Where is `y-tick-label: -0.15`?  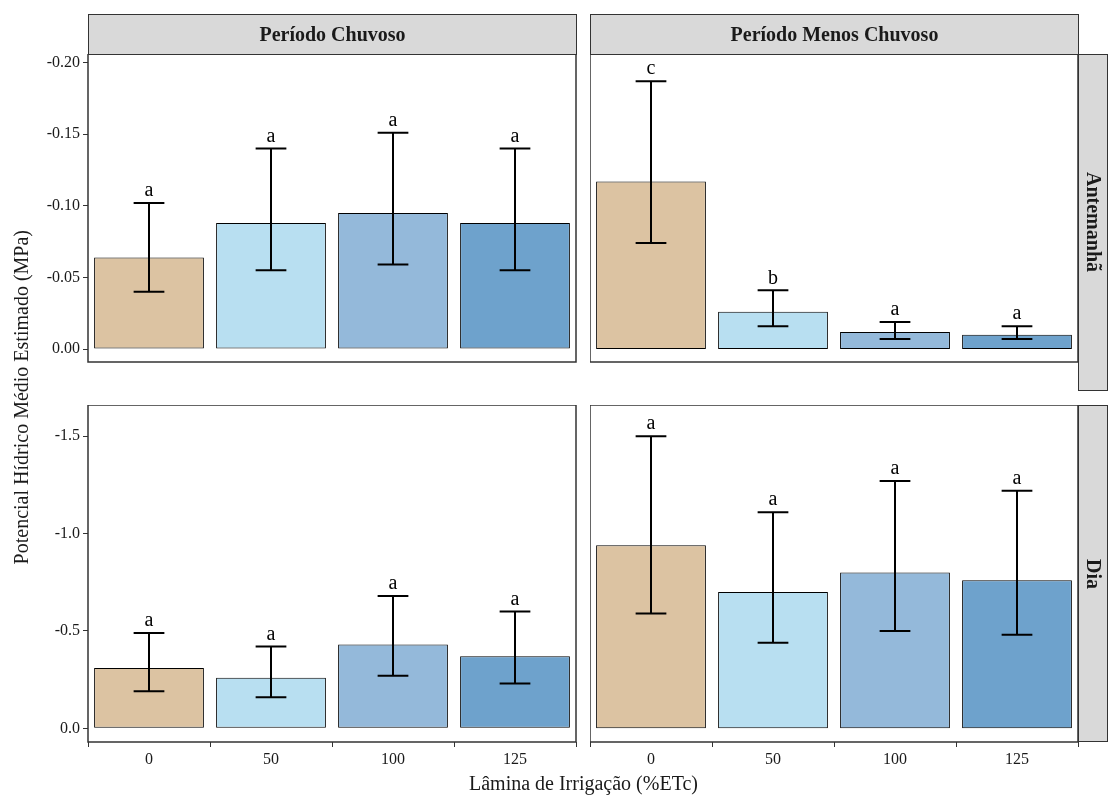
y-tick-label: -0.15 is located at coordinates (63, 133).